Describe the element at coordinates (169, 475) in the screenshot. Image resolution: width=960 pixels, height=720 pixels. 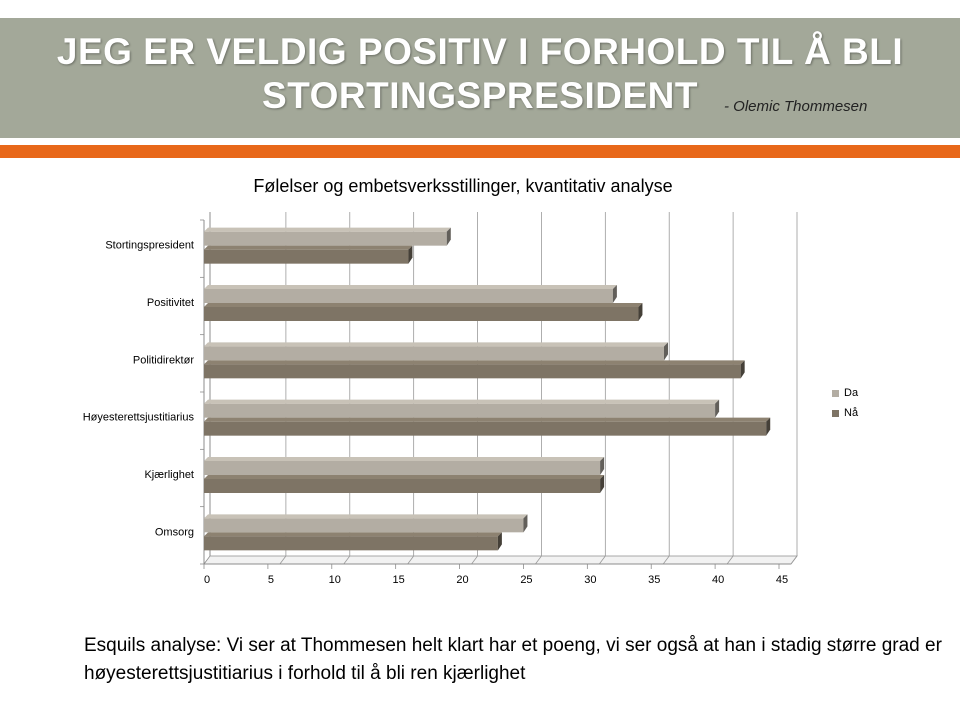
I see `category-label: Kjærlighet` at that location.